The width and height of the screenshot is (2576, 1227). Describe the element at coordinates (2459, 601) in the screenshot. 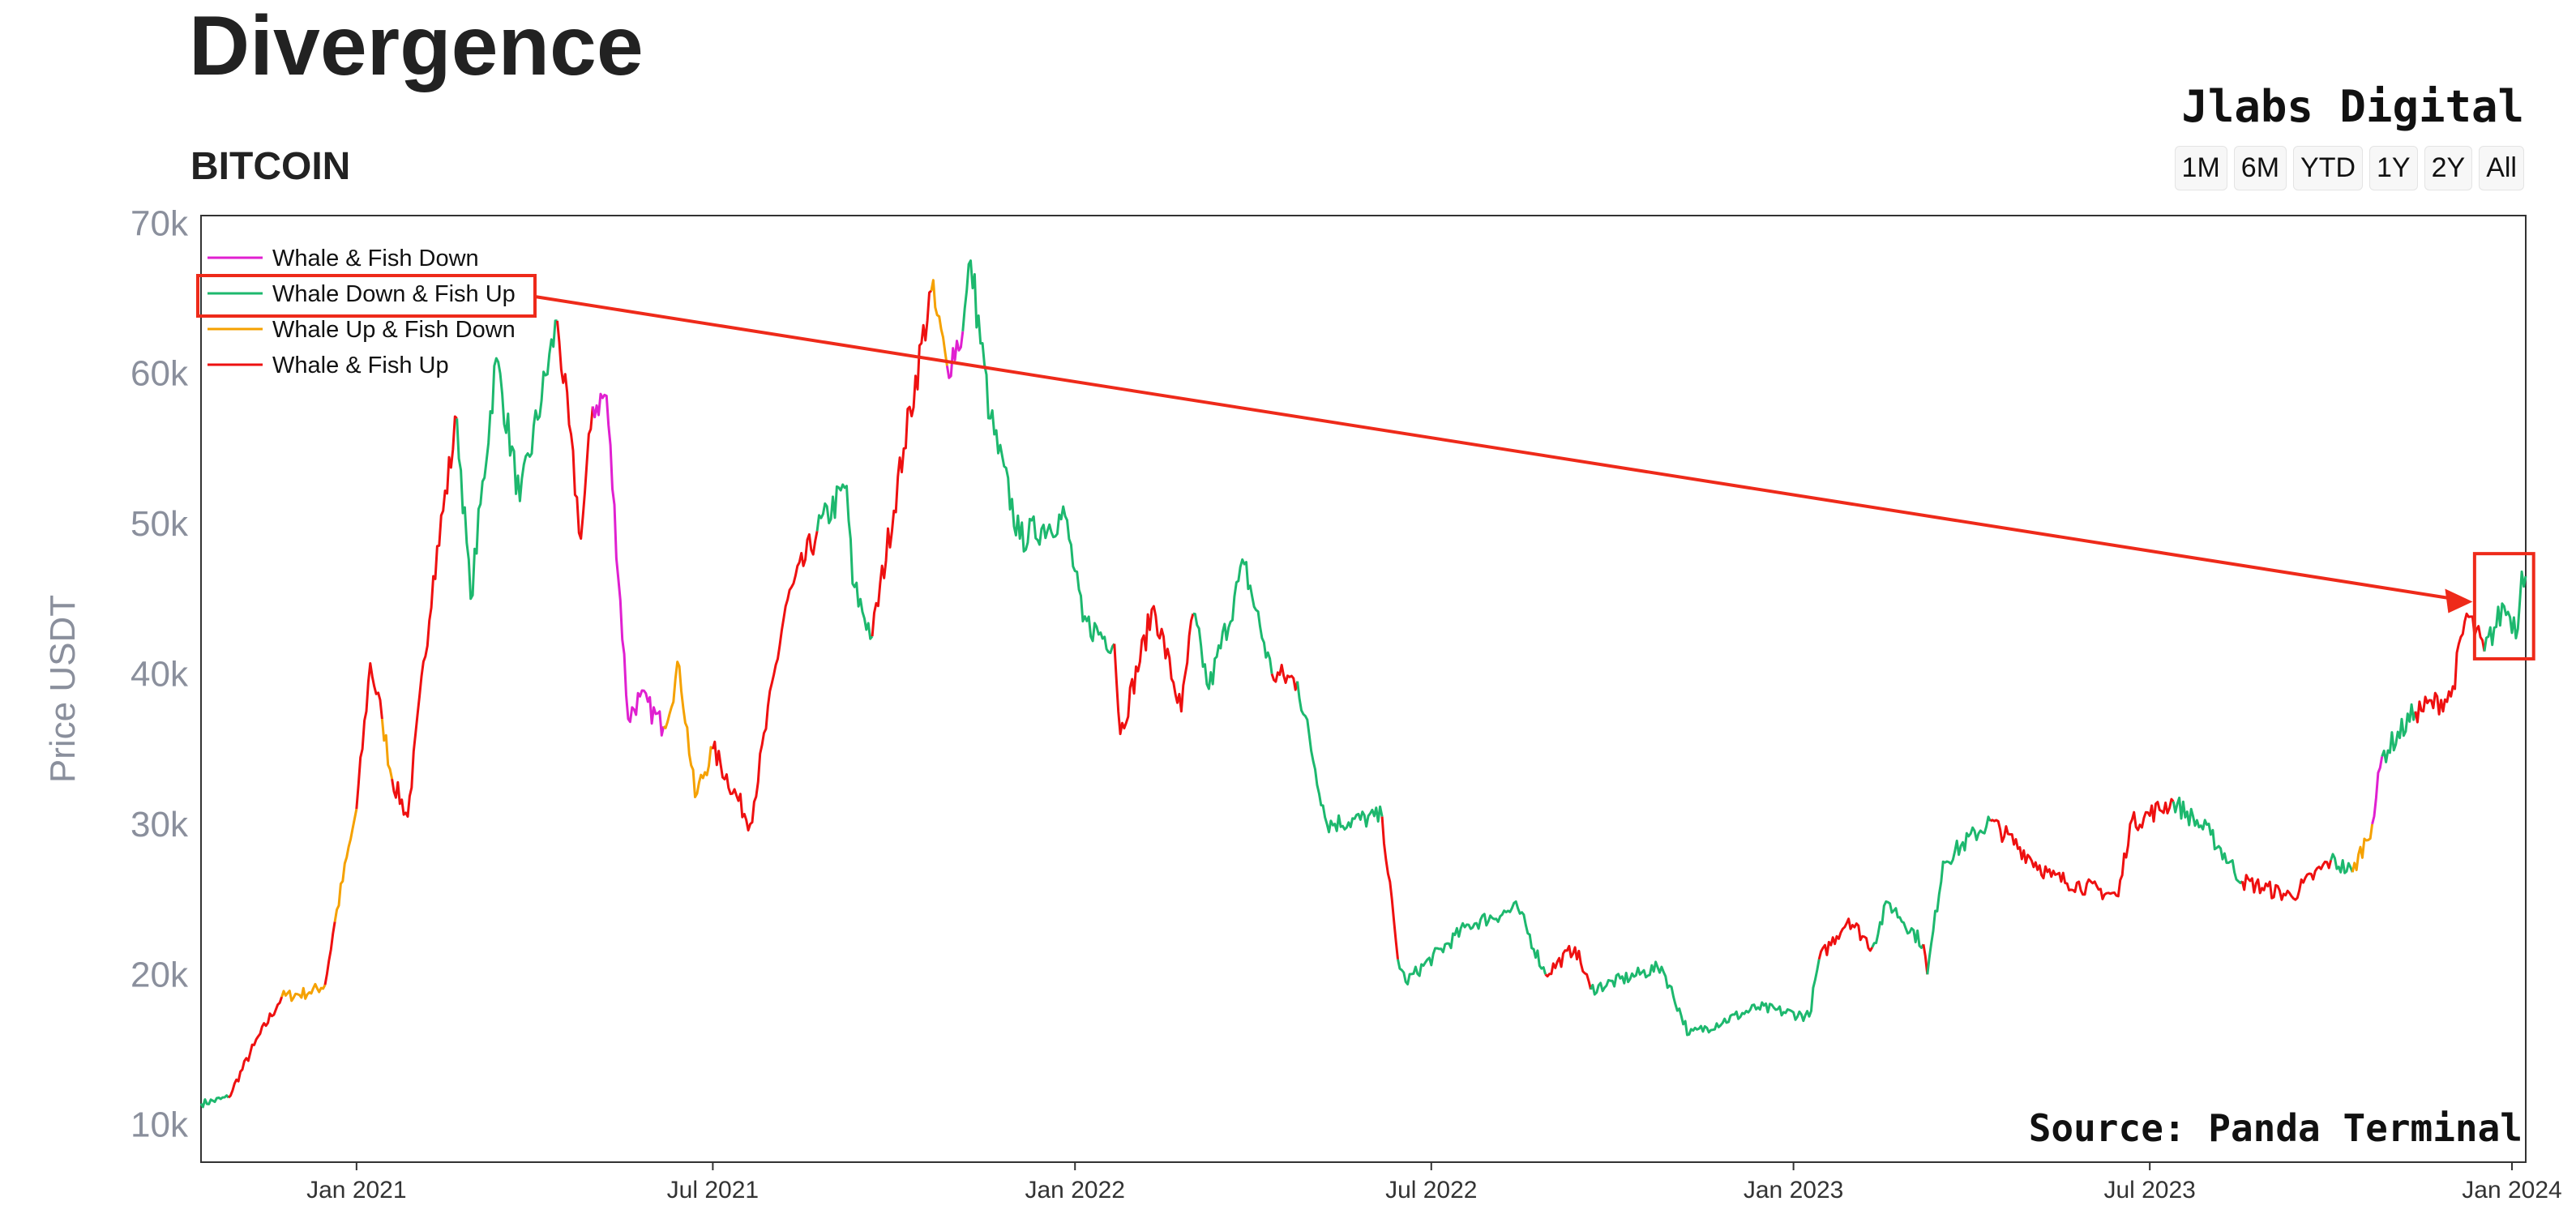

I see `annotation-arrow-head` at that location.